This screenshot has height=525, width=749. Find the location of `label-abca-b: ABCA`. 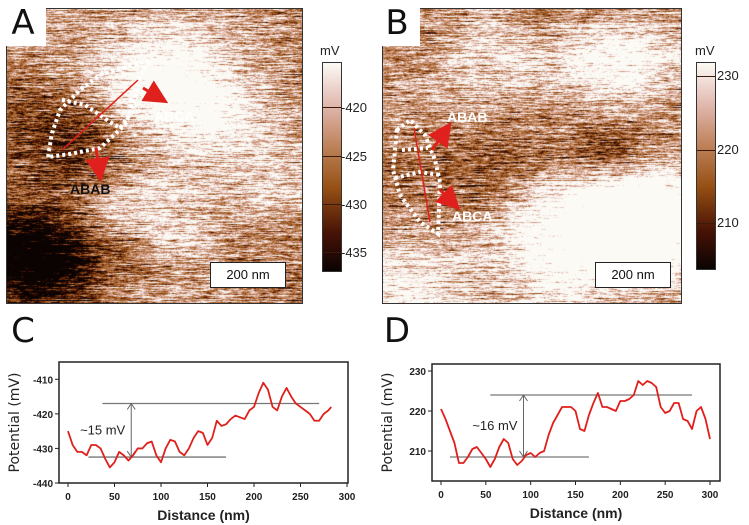

label-abca-b: ABCA is located at coordinates (472, 216).